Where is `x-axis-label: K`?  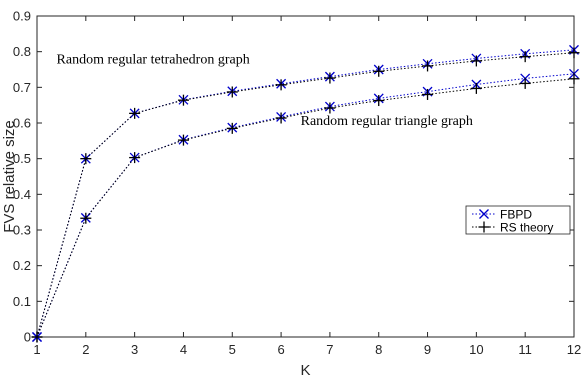 x-axis-label: K is located at coordinates (305, 370).